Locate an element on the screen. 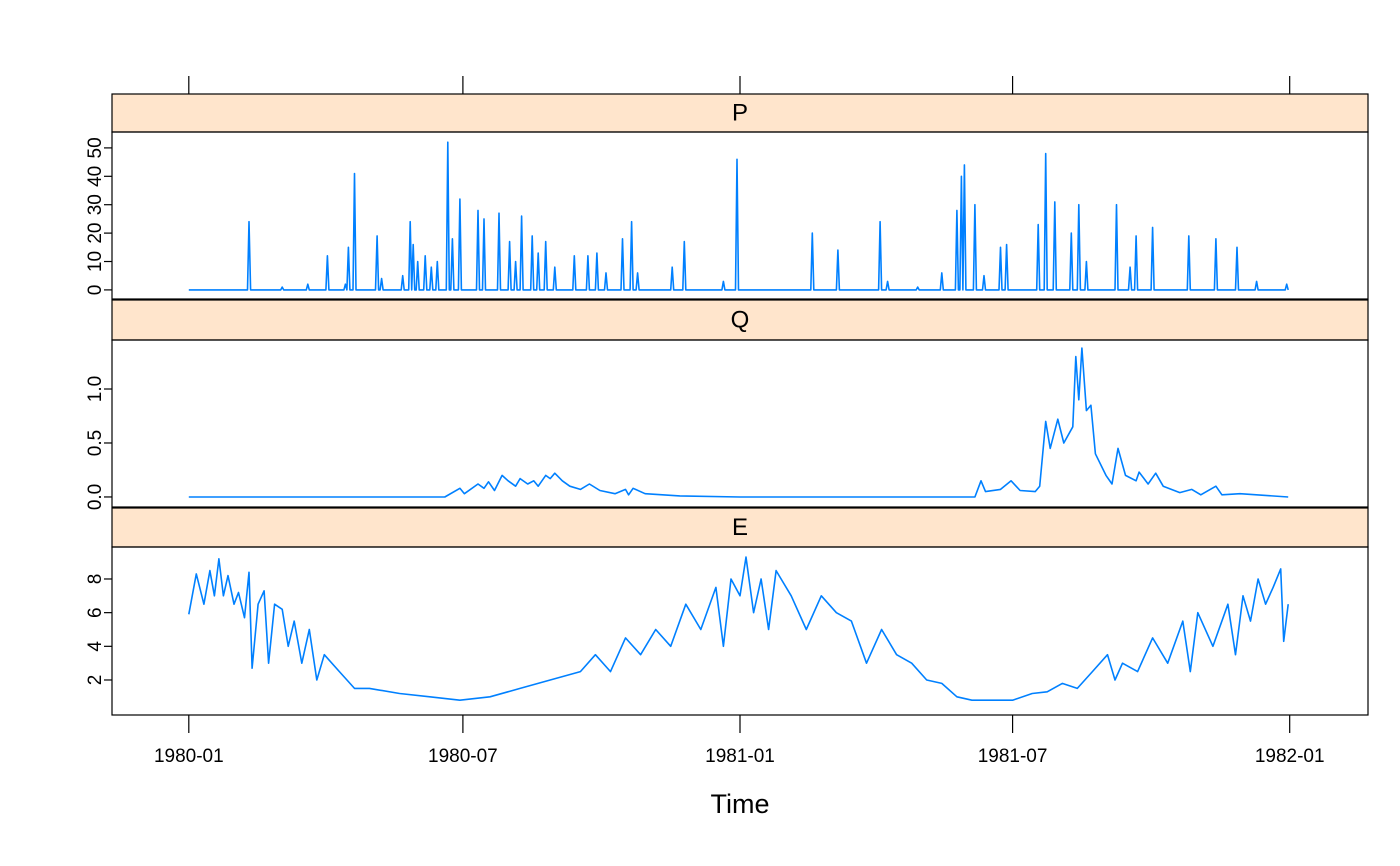 The height and width of the screenshot is (866, 1400). y-tick-label: 8 is located at coordinates (95, 579).